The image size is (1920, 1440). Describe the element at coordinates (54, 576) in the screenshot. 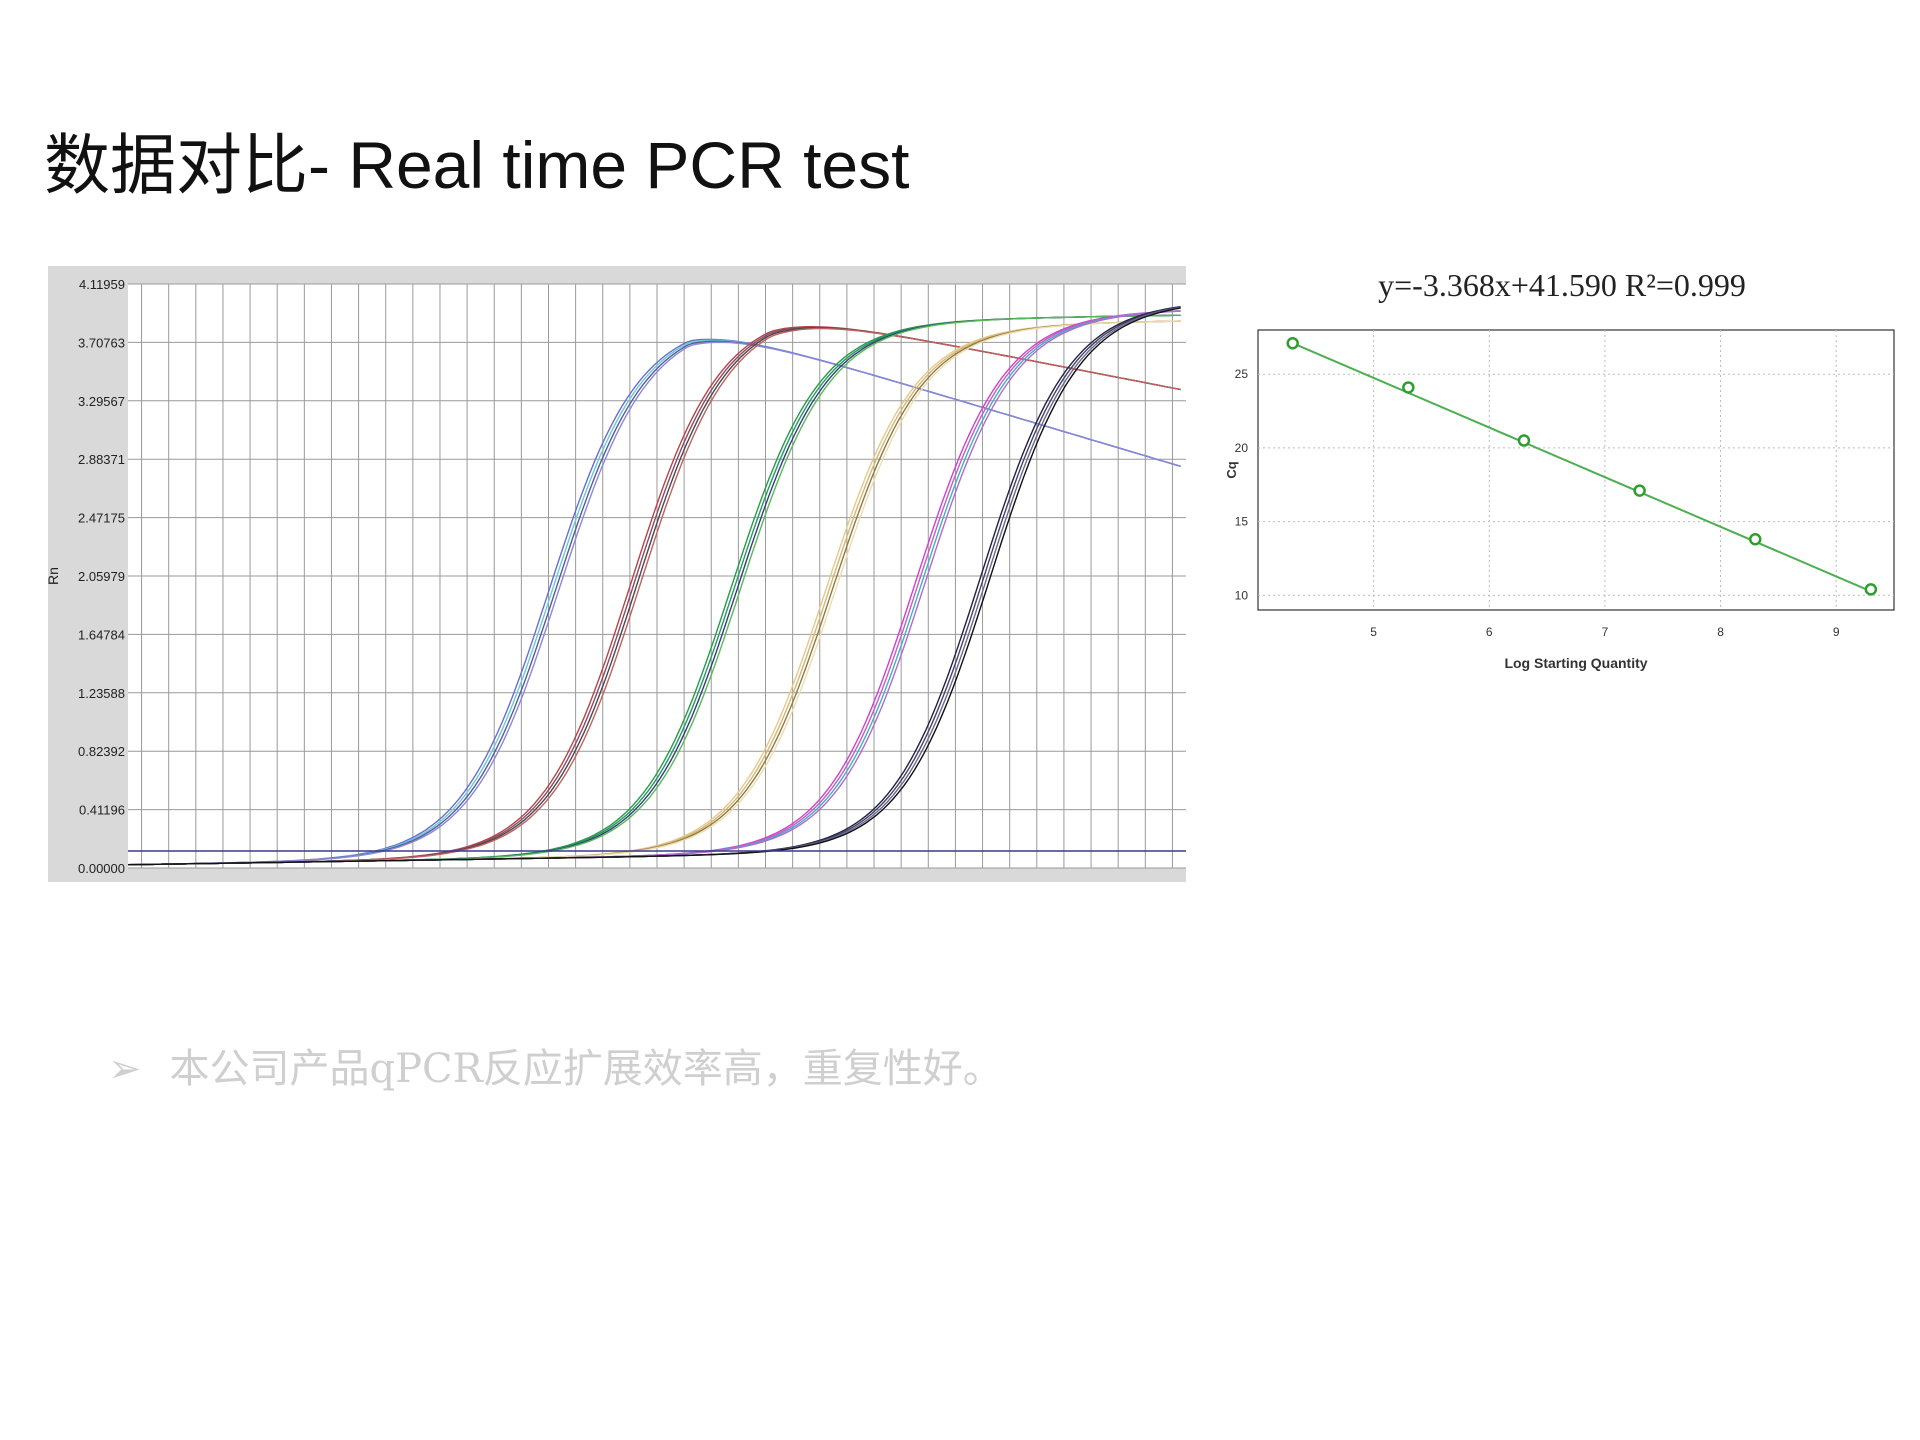

I see `amp-ylabel: Rn` at that location.